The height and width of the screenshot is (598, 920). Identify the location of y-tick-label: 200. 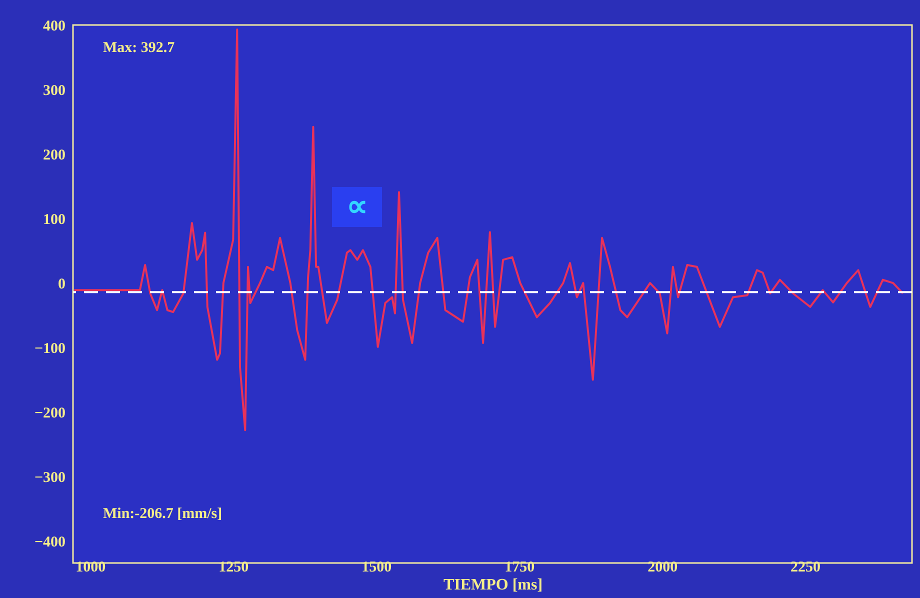
(54, 156).